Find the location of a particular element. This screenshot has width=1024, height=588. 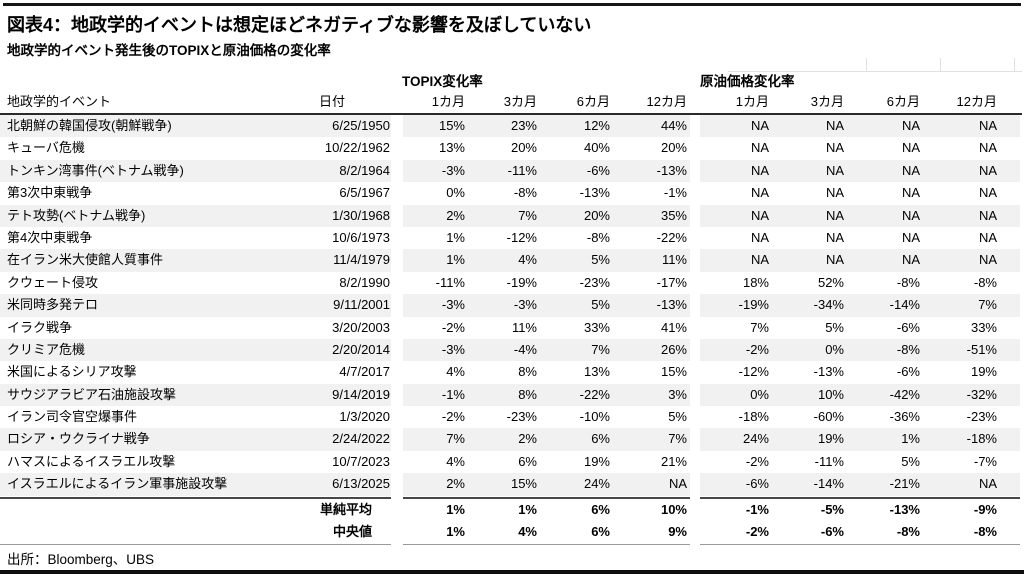

table-row: キューバ危機 10/22/1962 13% 20% 40% 20% NA NA NA NA is located at coordinates (510, 148).